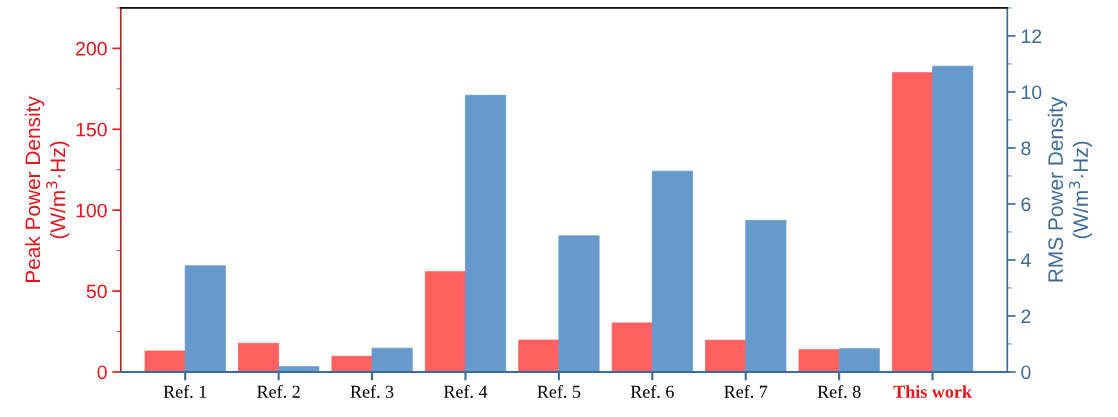 The width and height of the screenshot is (1118, 417). I want to click on x-tick-label: Ref. 8, so click(839, 391).